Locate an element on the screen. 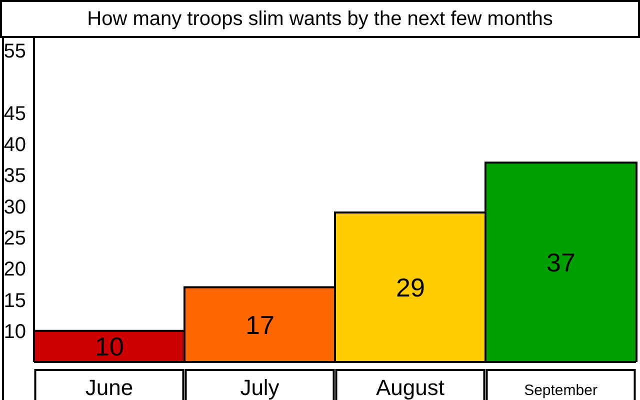  y-tick-label: 10 is located at coordinates (15, 331).